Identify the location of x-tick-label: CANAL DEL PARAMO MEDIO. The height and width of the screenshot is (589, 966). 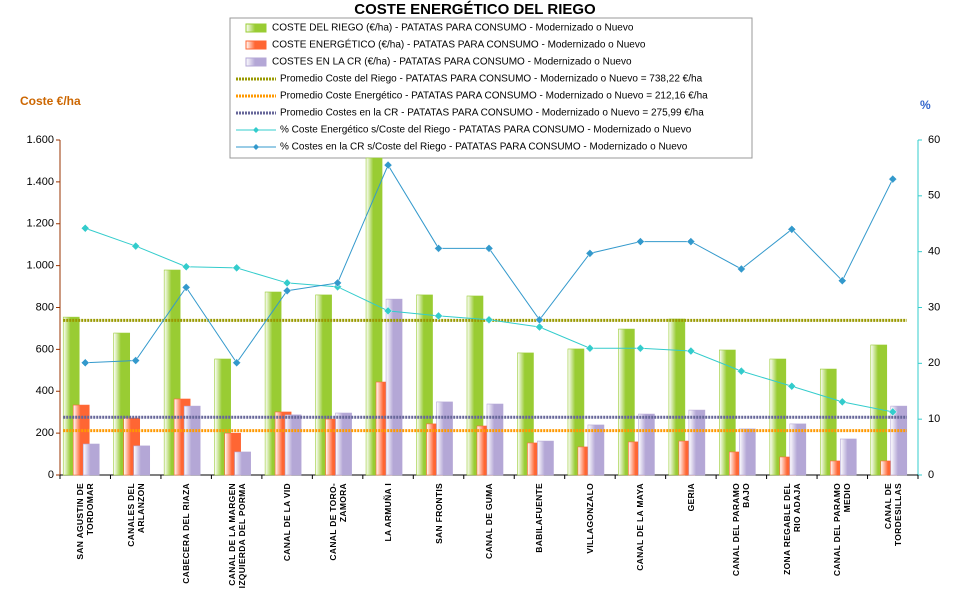
(842, 530).